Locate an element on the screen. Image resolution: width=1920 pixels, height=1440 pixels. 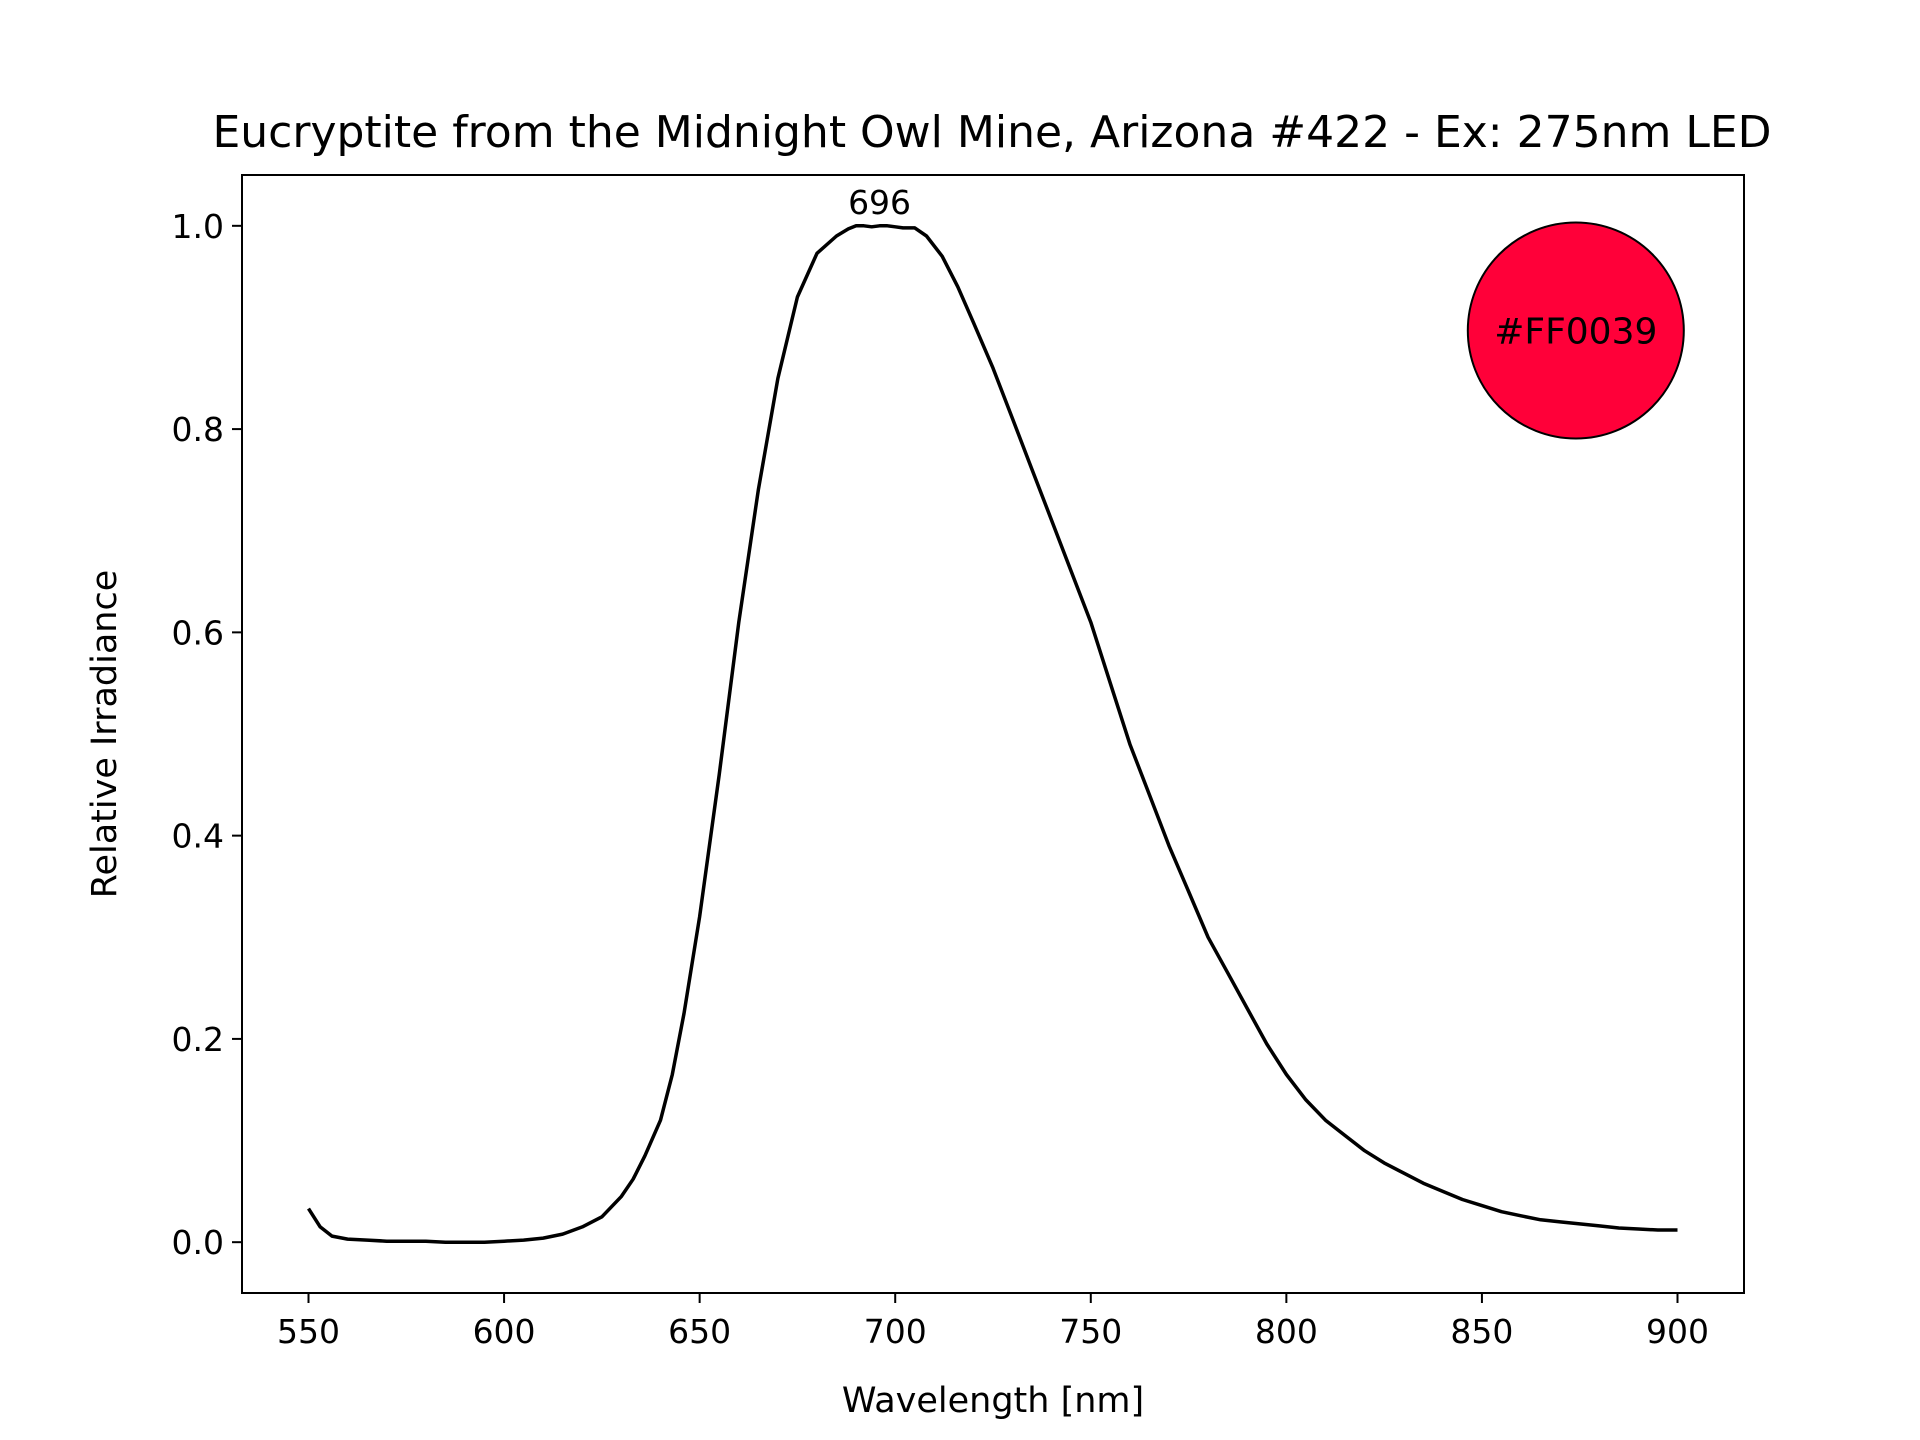
x-tick-label: 700 is located at coordinates (895, 1331).